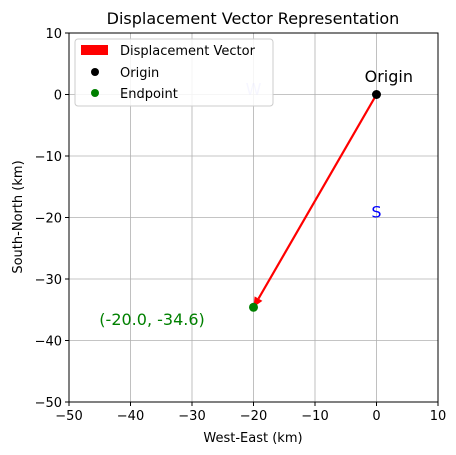  Describe the element at coordinates (376, 94) in the screenshot. I see `origin-point` at that location.